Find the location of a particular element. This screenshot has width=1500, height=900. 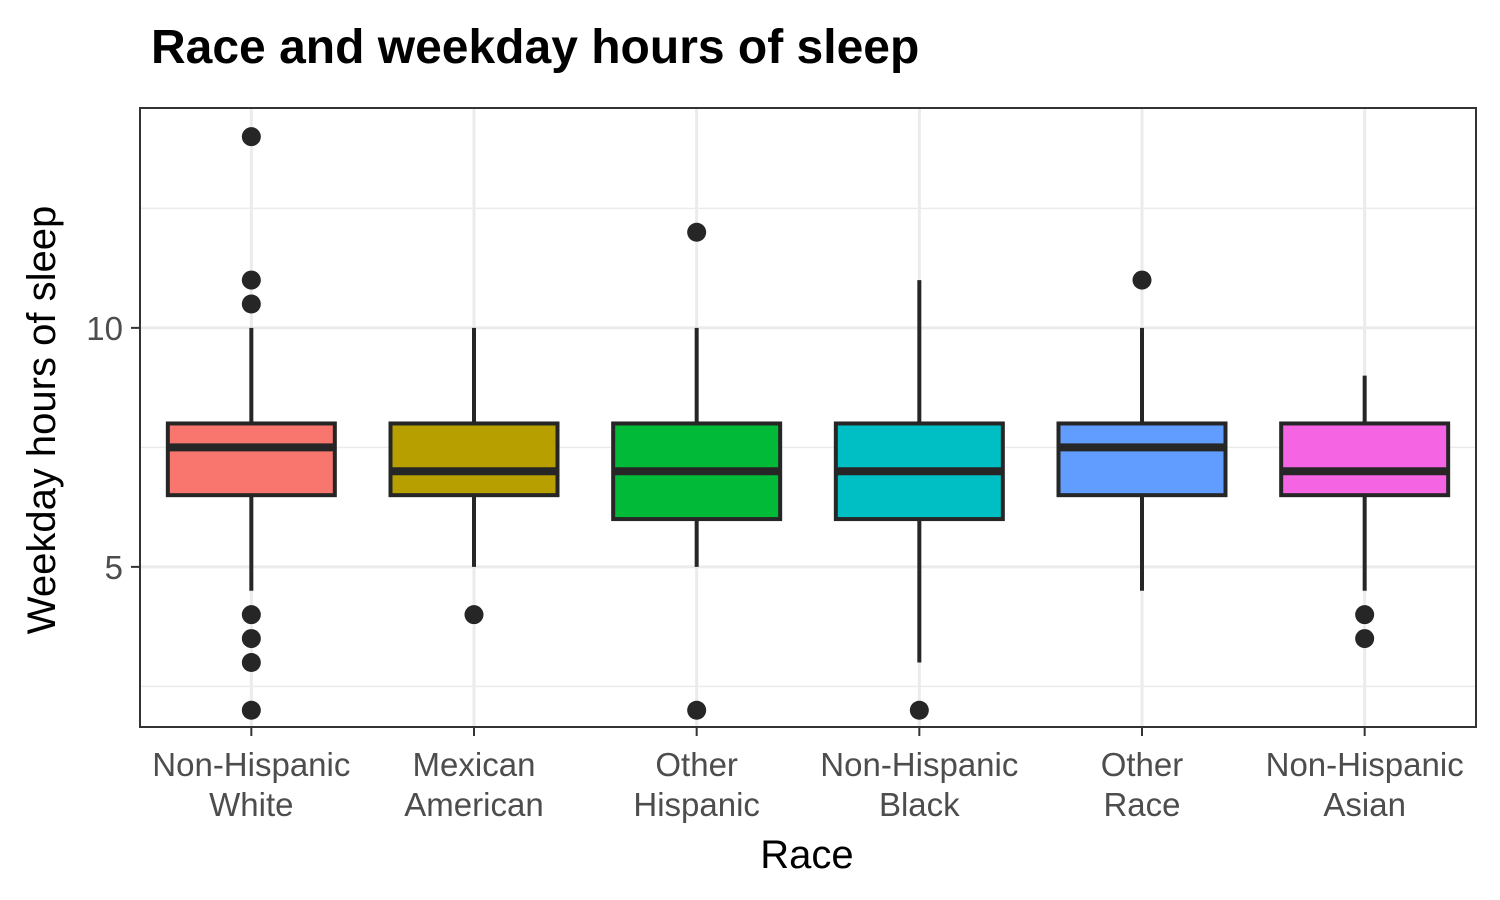

x-tick-label-line: White is located at coordinates (251, 804).